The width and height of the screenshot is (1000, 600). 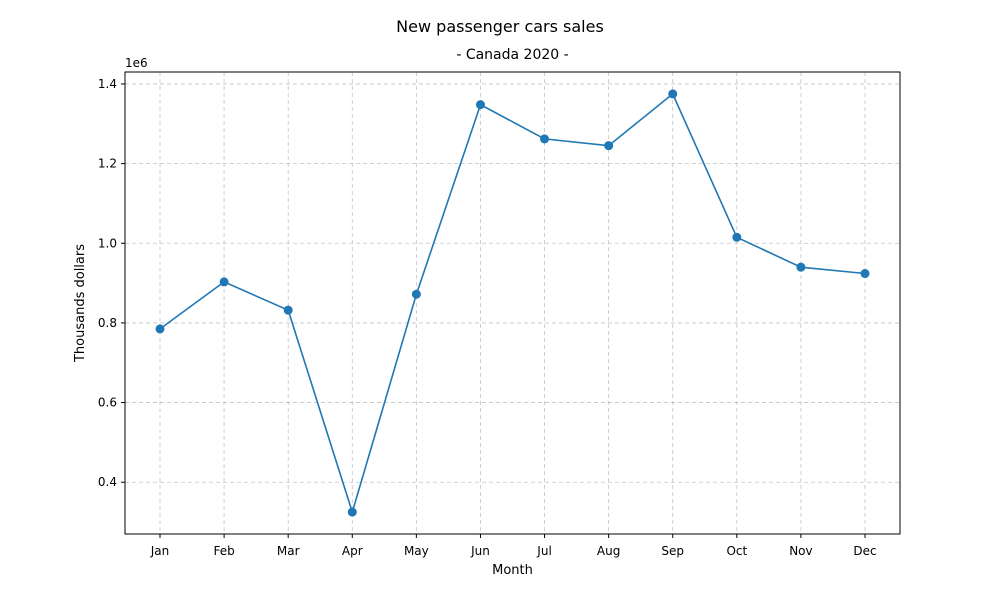 I want to click on y-tick-label: 0.8, so click(x=107, y=323).